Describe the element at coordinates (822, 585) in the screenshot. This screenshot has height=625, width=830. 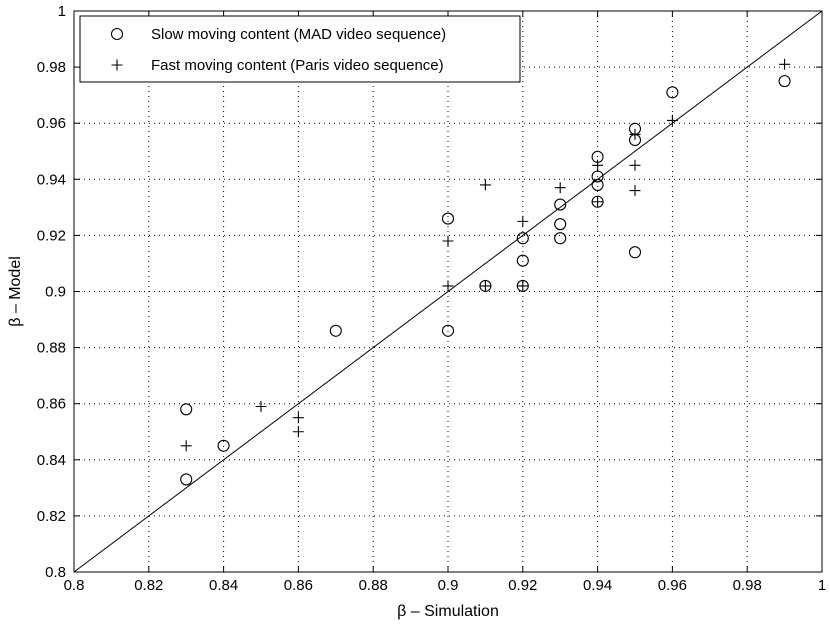
I see `x-tick-label: 1` at that location.